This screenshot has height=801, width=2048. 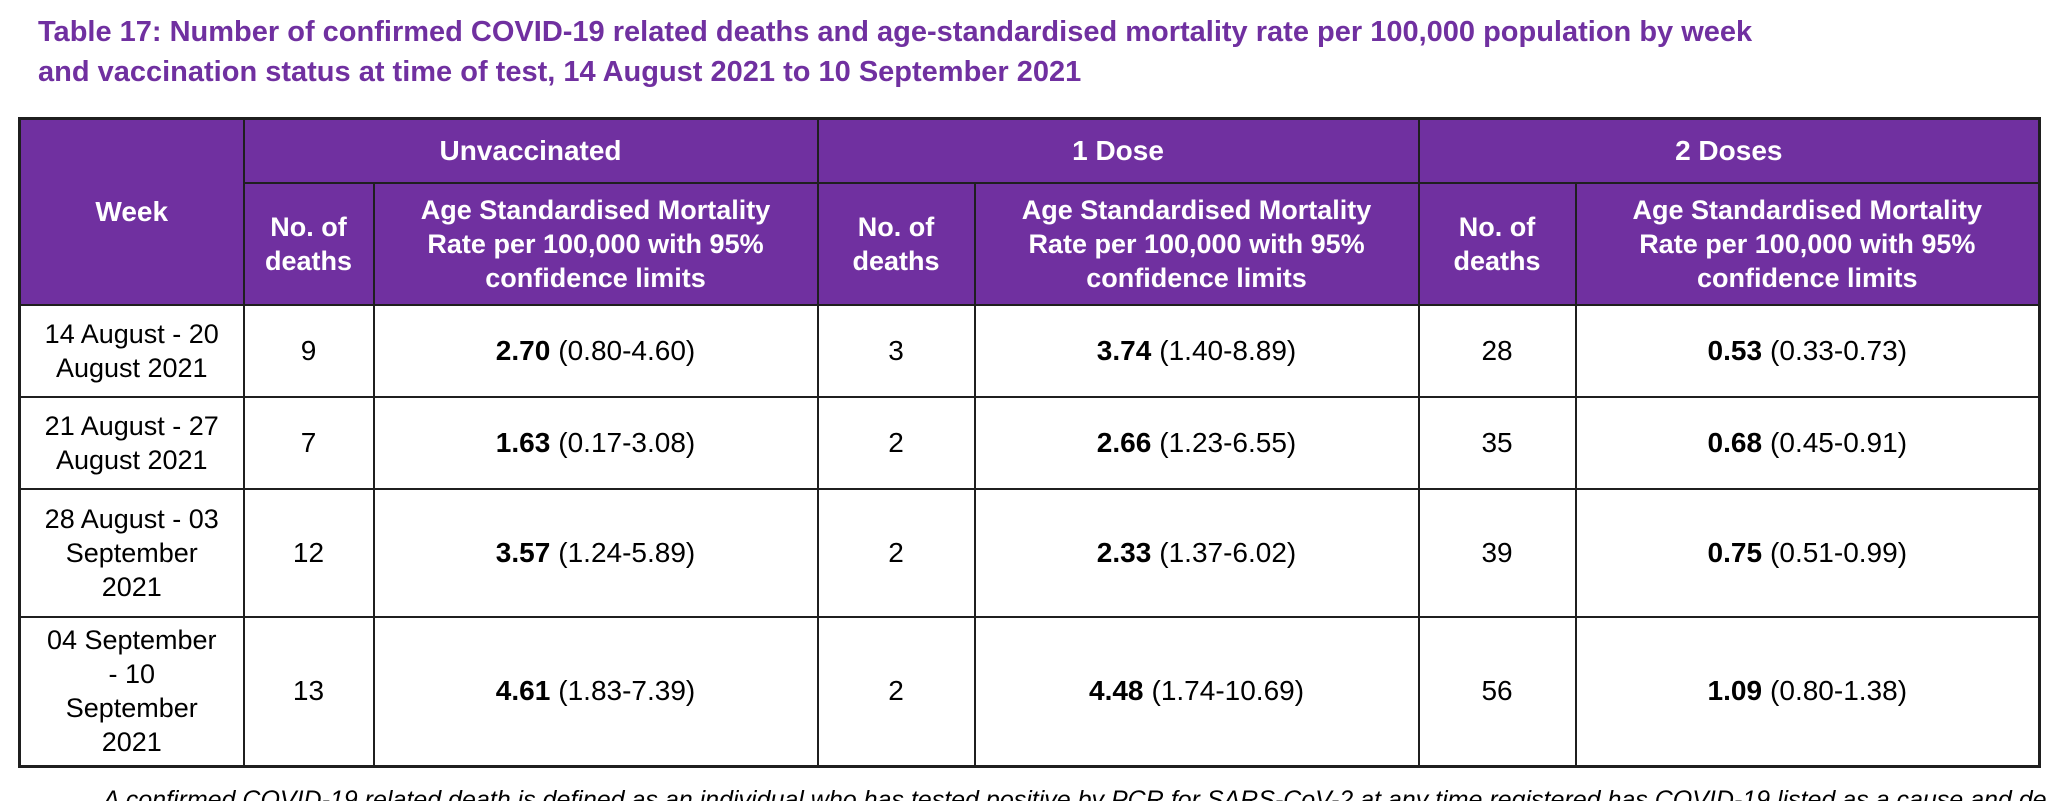 What do you see at coordinates (1124, 552) in the screenshot?
I see `rate-value: 2.33` at bounding box center [1124, 552].